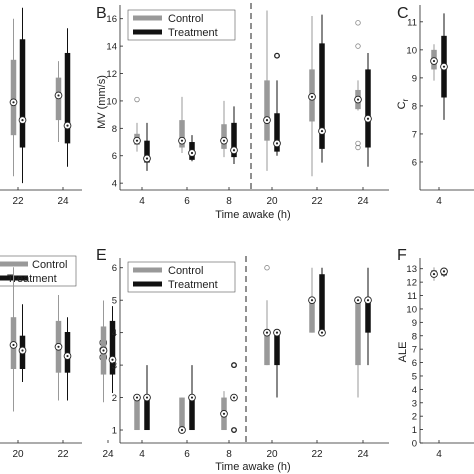 The height and width of the screenshot is (474, 474). I want to click on x-tick-label: 4, so click(439, 454).